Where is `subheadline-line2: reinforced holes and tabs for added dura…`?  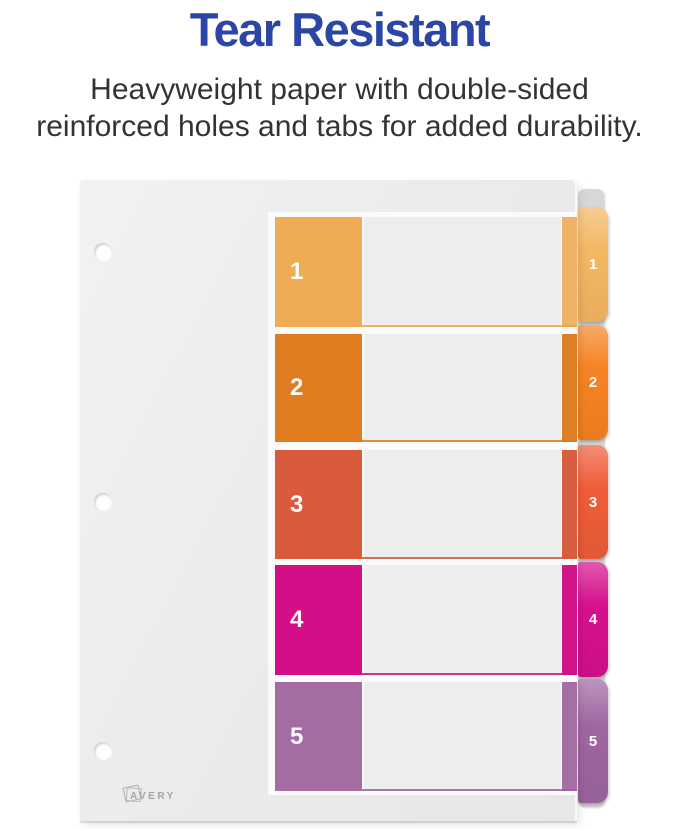
subheadline-line2: reinforced holes and tabs for added dura… is located at coordinates (339, 126).